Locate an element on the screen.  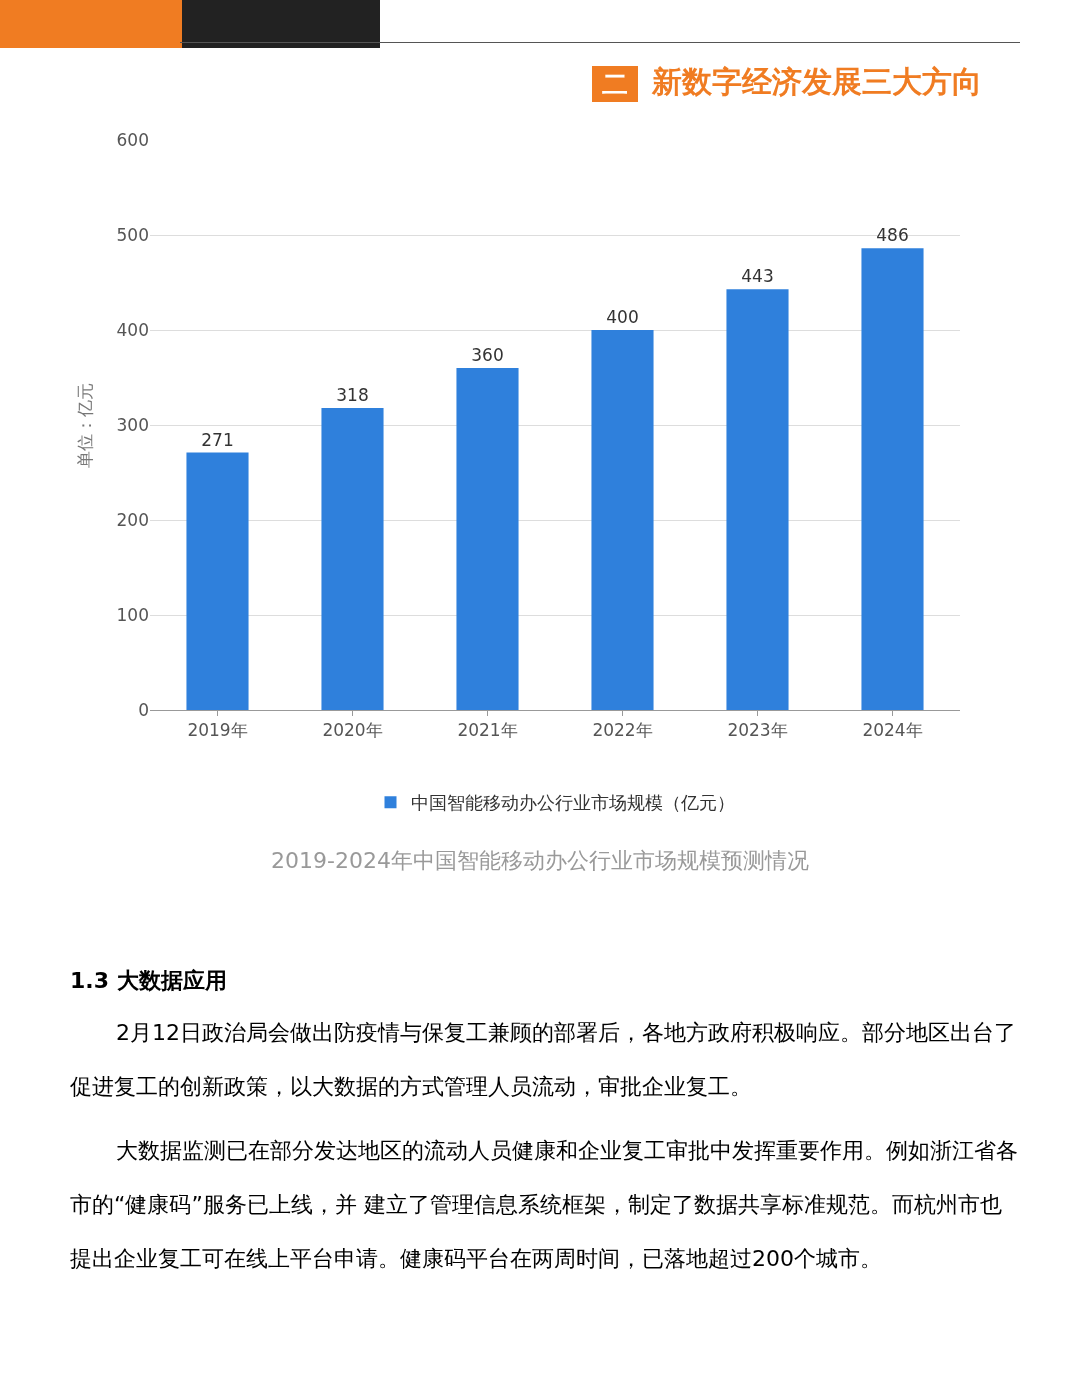
chart-title: 新数字经济发展三大方向 is located at coordinates (817, 82).